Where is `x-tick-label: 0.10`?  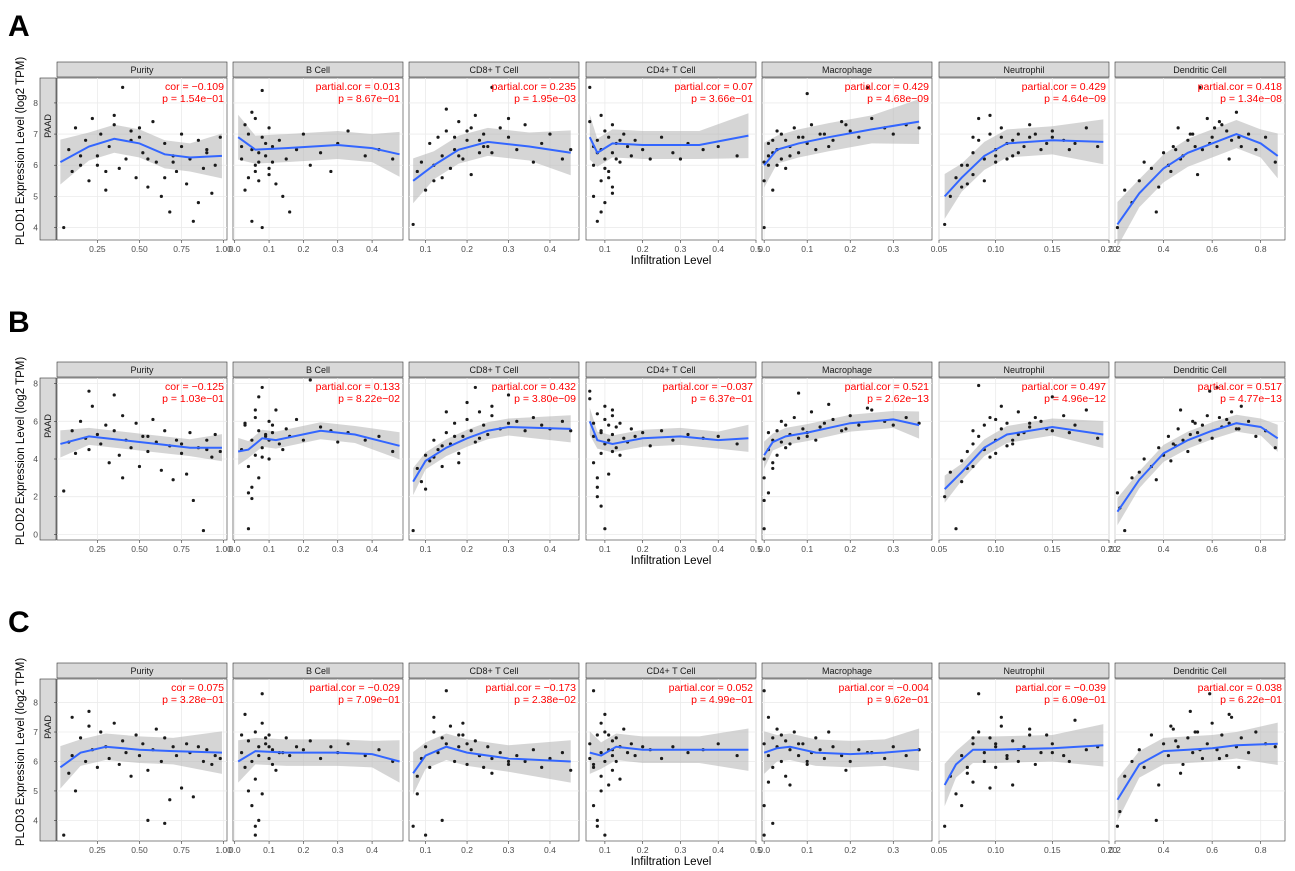 x-tick-label: 0.10 is located at coordinates (995, 549).